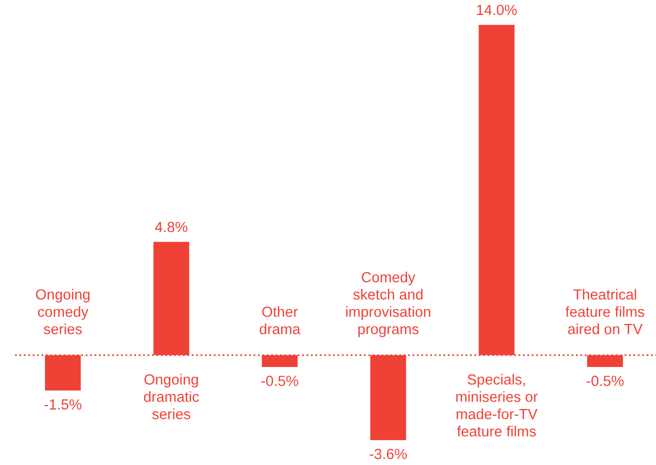 This screenshot has width=656, height=465. I want to click on data-label: -3.6%, so click(388, 454).